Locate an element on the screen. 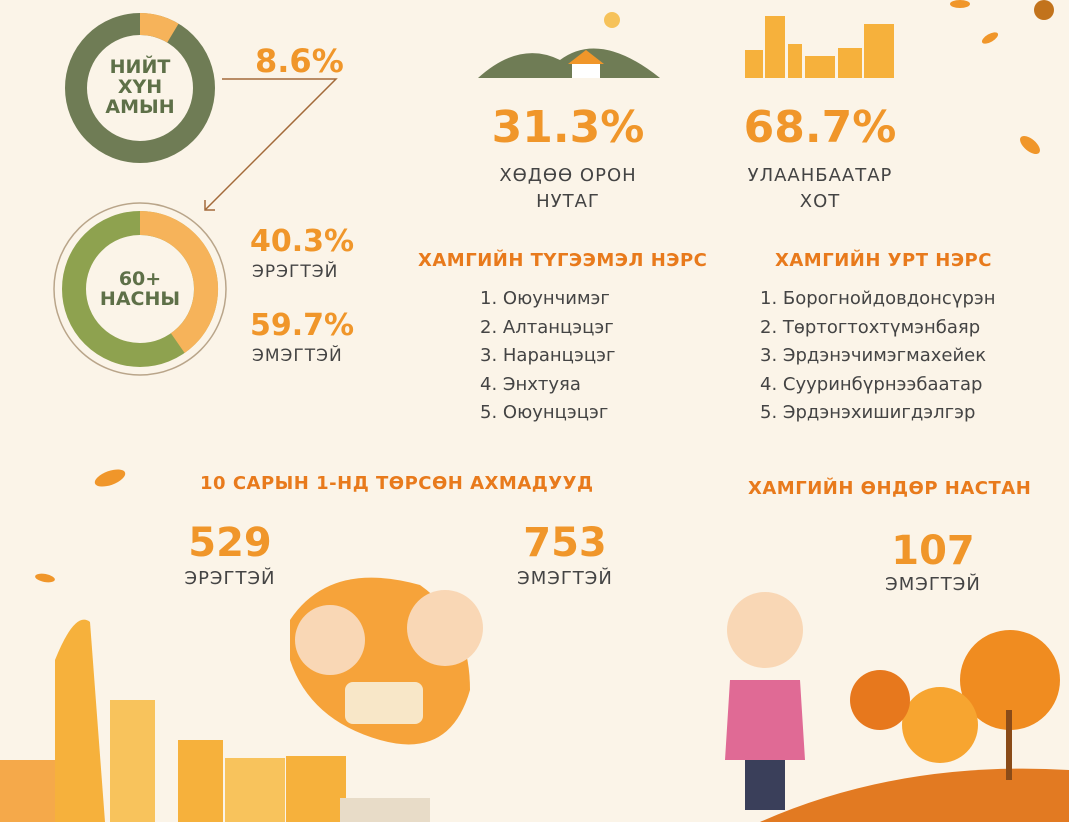 The width and height of the screenshot is (1069, 822). list-item: 4. Суурин​бүрнээбаатар is located at coordinates (871, 384).